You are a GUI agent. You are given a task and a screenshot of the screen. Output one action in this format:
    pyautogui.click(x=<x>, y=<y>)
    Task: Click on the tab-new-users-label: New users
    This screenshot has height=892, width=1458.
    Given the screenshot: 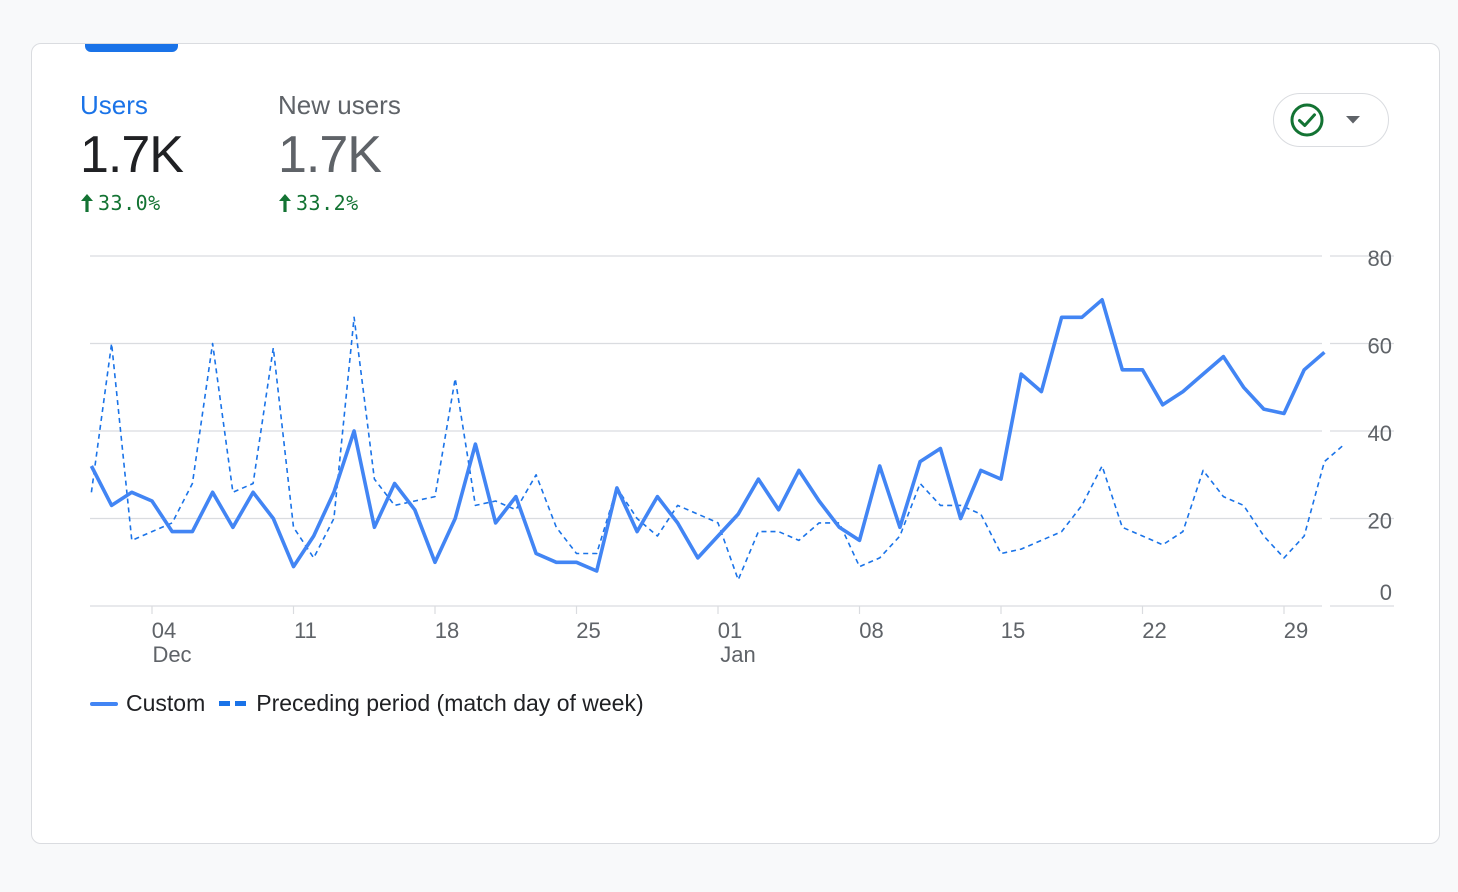 What is the action you would take?
    pyautogui.click(x=339, y=105)
    